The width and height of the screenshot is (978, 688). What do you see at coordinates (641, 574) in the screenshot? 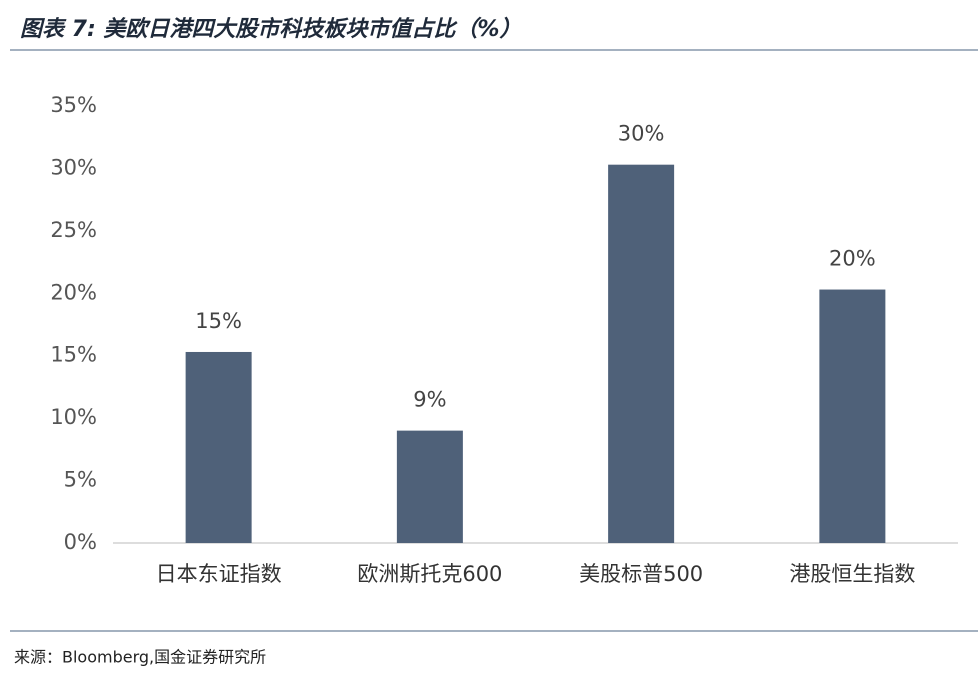
I see `x-tick-label: 美股标普500` at bounding box center [641, 574].